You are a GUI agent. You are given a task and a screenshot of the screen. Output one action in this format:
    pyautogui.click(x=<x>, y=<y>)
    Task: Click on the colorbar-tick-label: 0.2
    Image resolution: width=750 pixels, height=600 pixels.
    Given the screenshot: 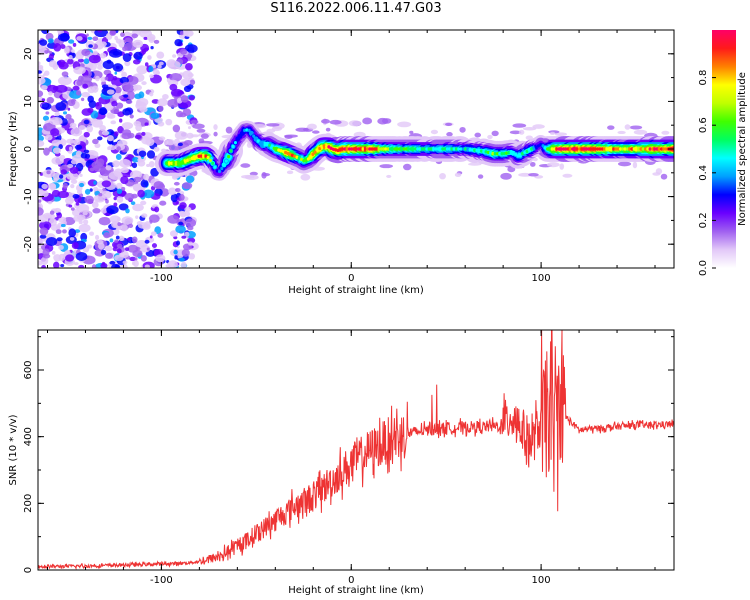 What is the action you would take?
    pyautogui.click(x=703, y=220)
    